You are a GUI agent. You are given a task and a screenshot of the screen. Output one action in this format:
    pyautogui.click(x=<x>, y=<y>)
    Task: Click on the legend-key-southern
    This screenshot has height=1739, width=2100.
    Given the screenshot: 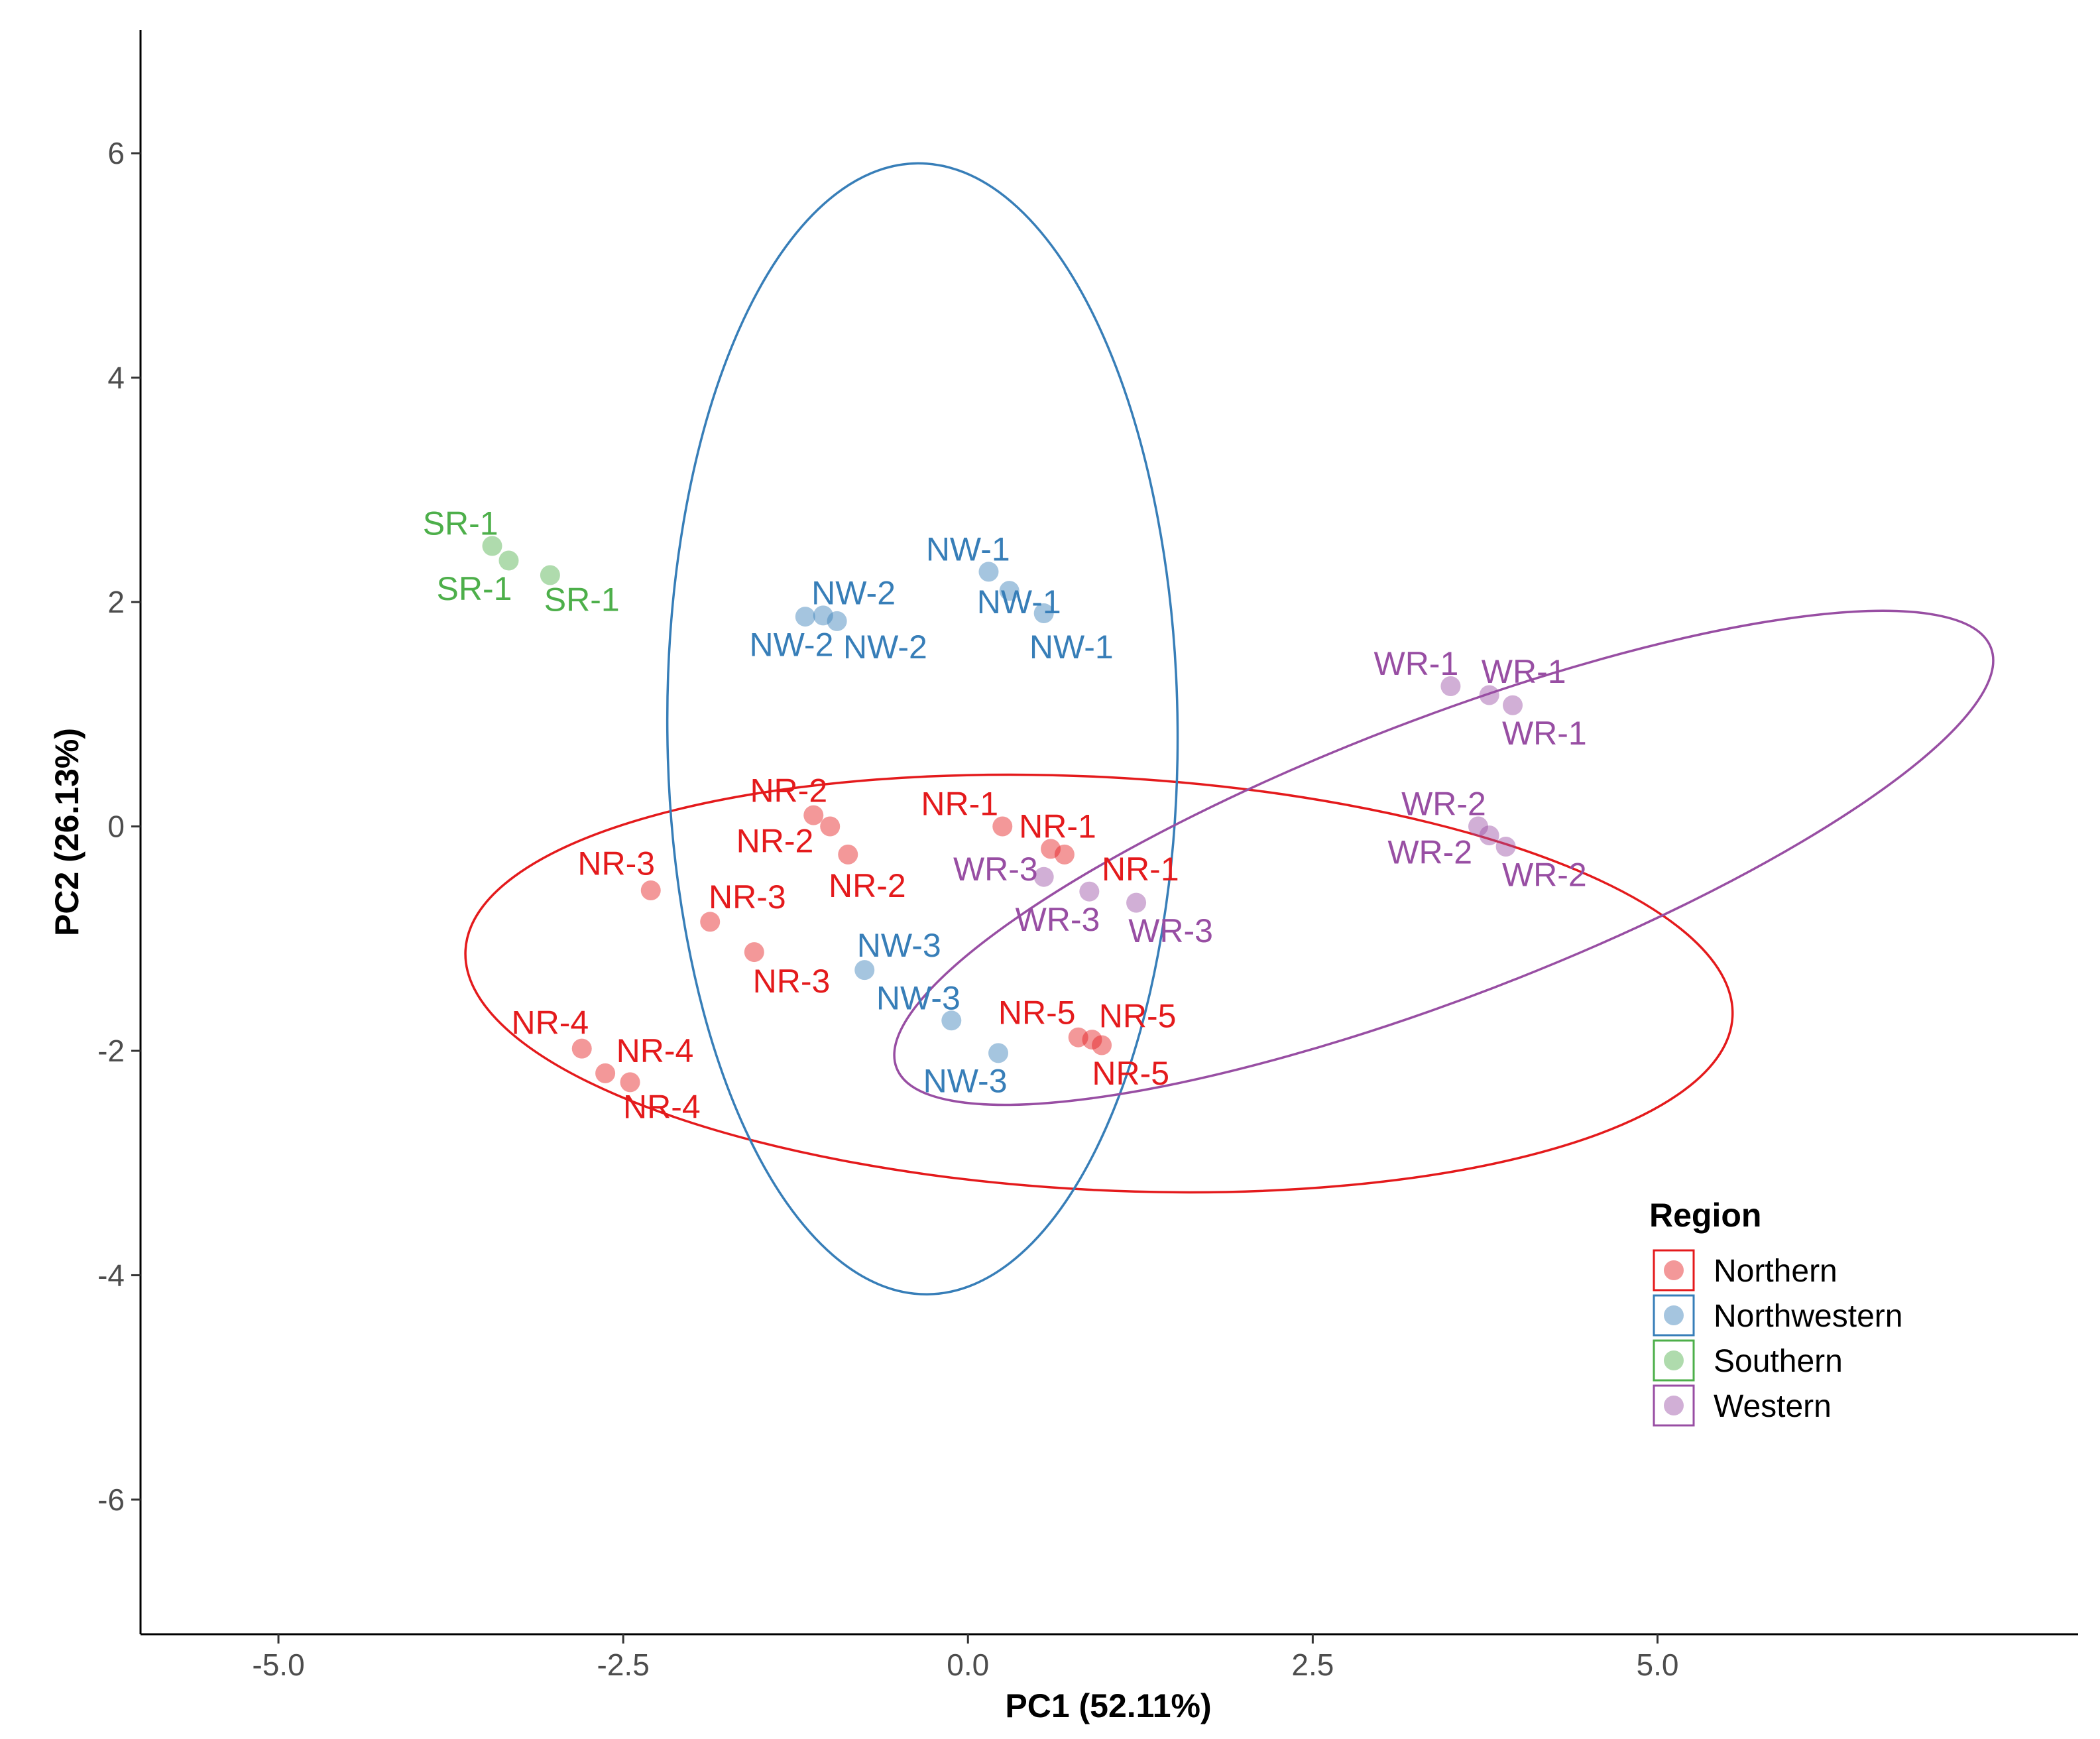 What is the action you would take?
    pyautogui.click(x=1674, y=1360)
    